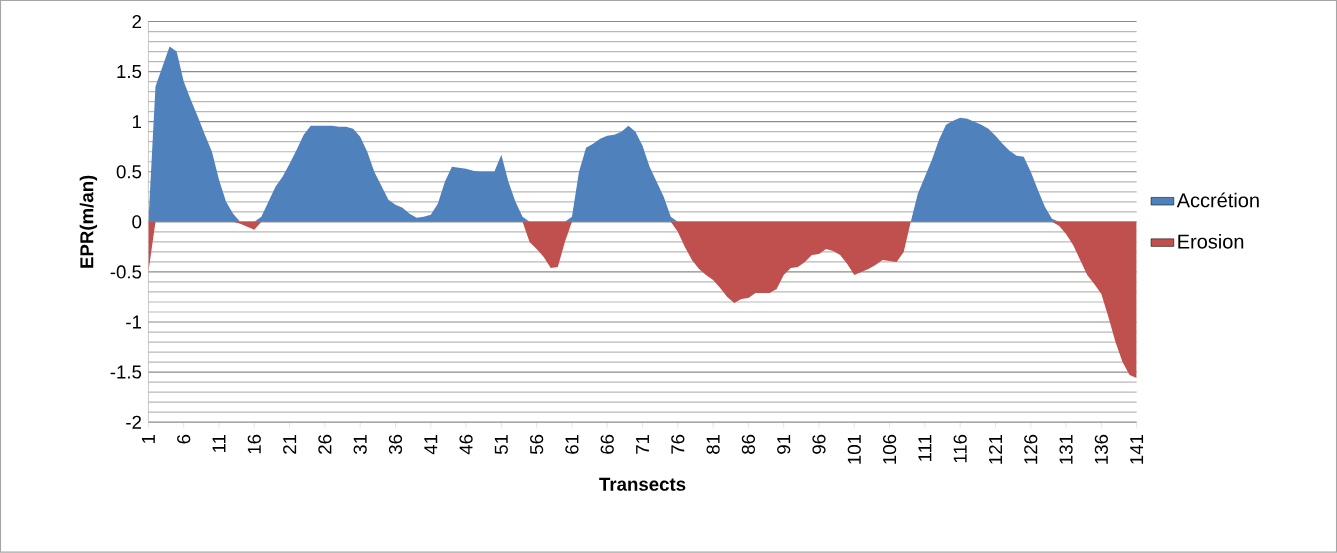 This screenshot has width=1337, height=553. Describe the element at coordinates (889, 449) in the screenshot. I see `x-tick-label: 106` at that location.